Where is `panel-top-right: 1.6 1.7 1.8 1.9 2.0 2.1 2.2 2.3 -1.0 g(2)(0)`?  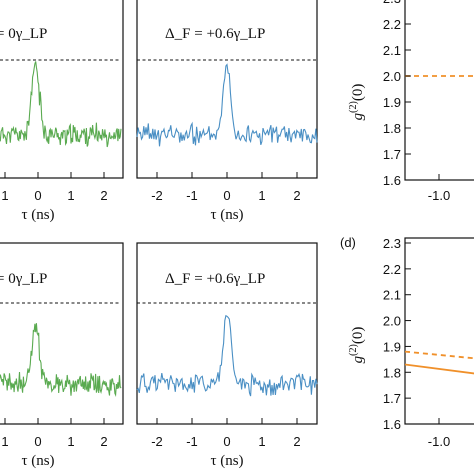 panel-top-right: 1.6 1.7 1.8 1.9 2.0 2.1 2.2 2.3 -1.0 g(2)(0) is located at coordinates (411, 101).